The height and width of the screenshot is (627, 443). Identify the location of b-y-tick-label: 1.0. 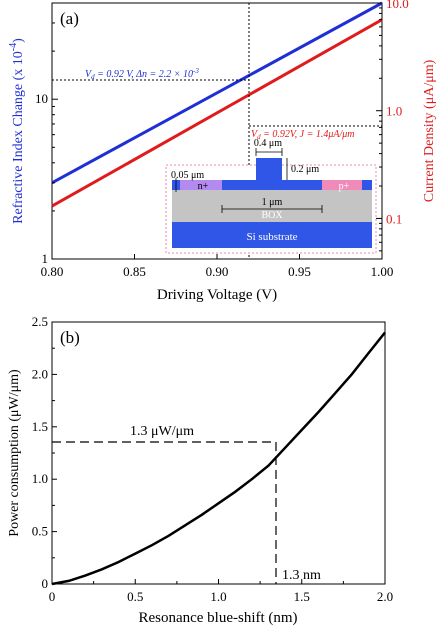
(40, 478).